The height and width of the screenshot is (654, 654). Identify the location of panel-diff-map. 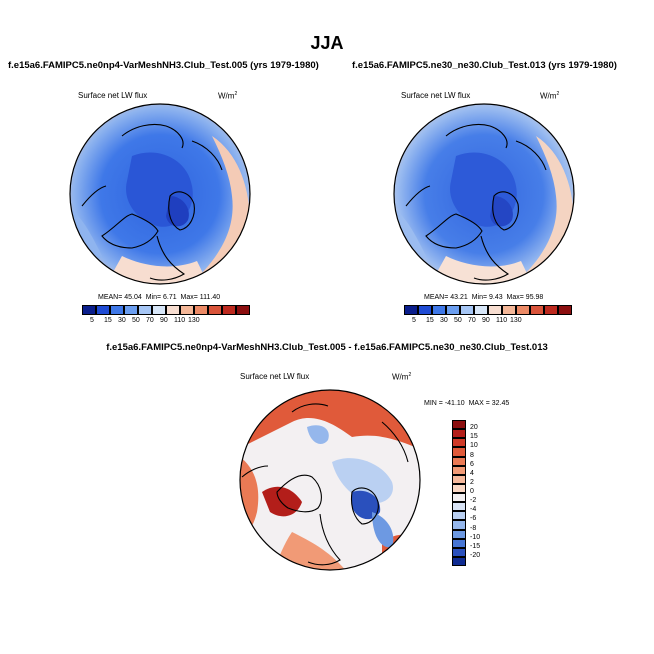
(330, 480).